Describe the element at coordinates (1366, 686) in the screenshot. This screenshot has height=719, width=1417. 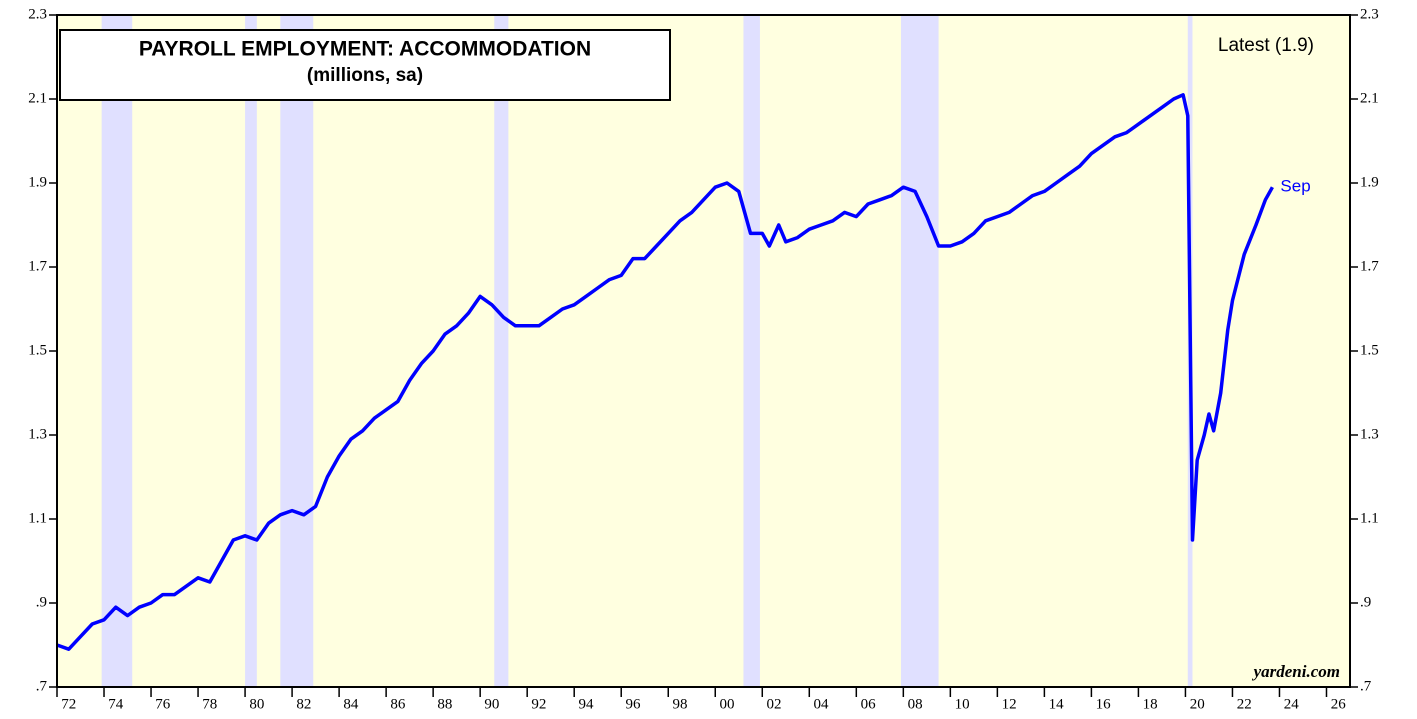
I see `y2-tick-label: .7` at that location.